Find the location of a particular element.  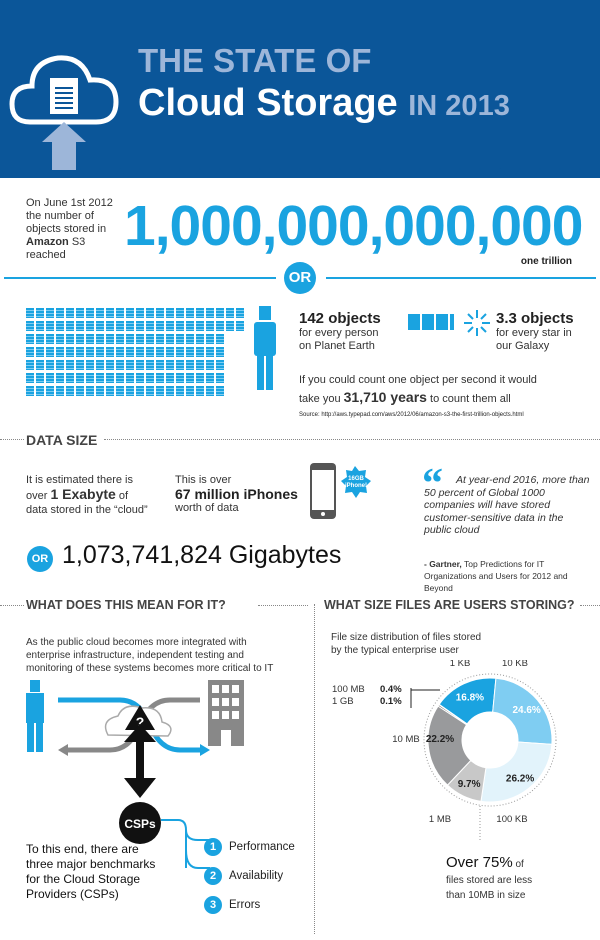

slice-value-label: 26.2% is located at coordinates (520, 778).